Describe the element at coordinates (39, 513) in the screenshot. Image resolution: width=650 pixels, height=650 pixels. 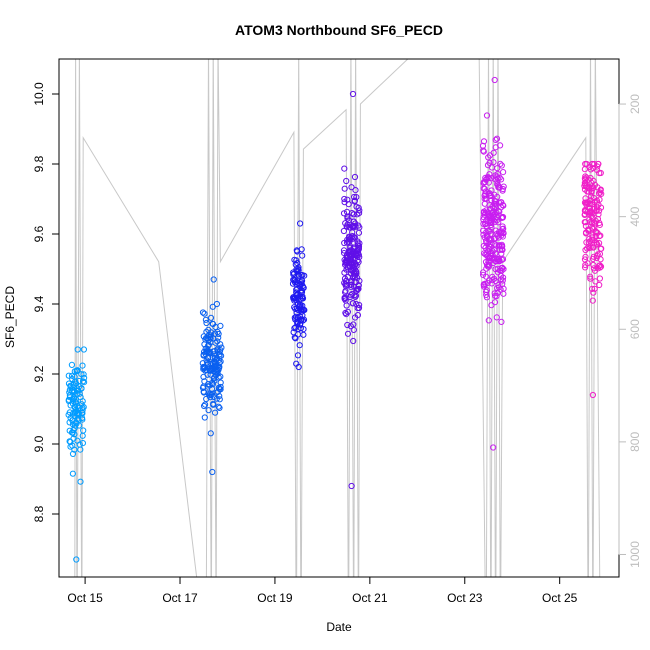
I see `y-tick-label: 8.8` at that location.